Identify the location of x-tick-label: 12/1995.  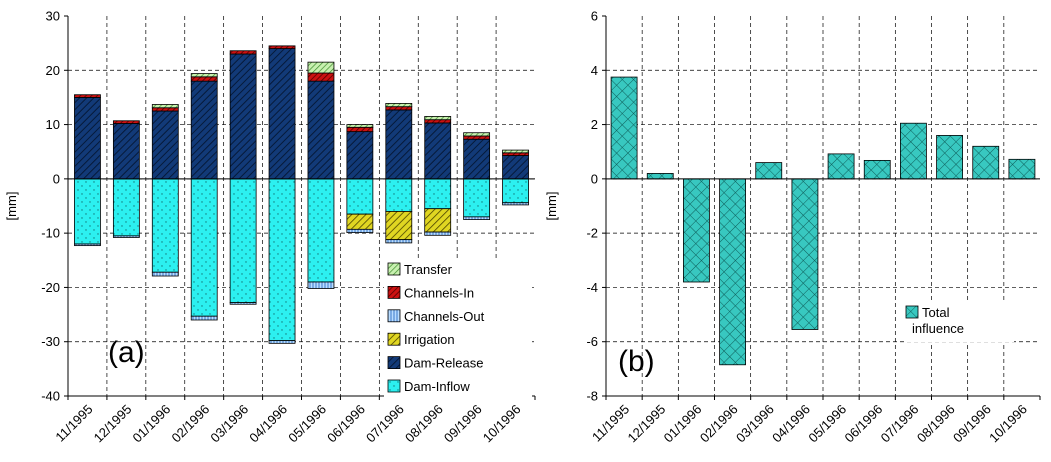
(647, 424).